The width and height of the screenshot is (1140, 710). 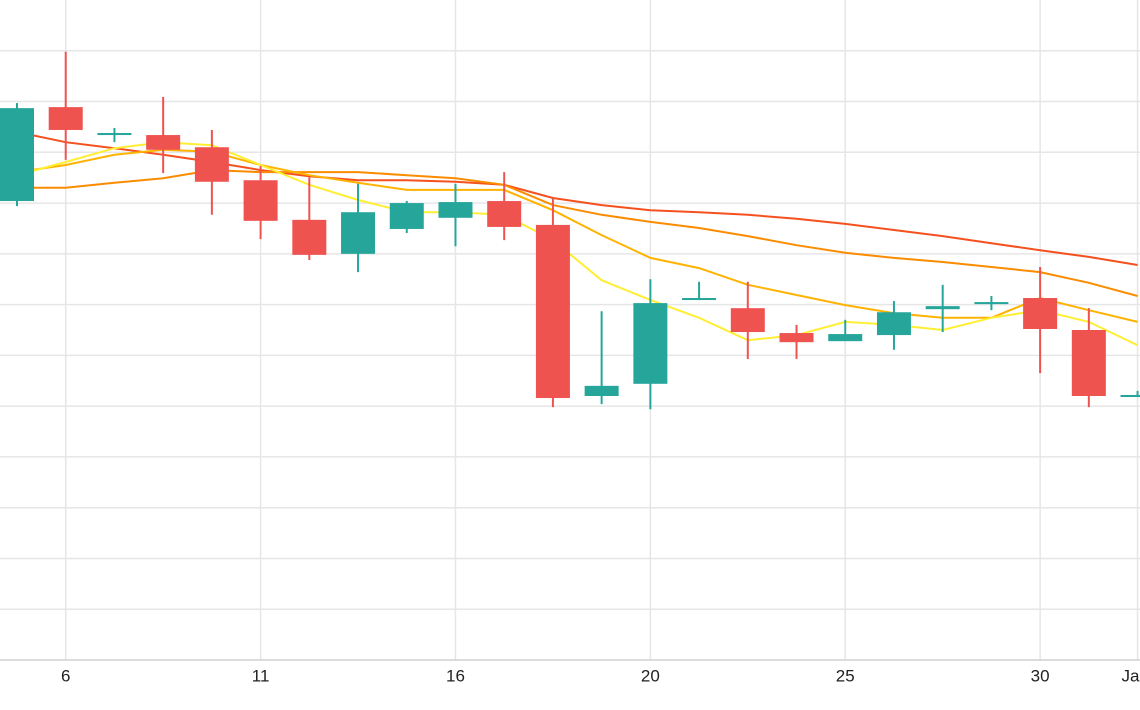 What do you see at coordinates (570, 672) in the screenshot?
I see `x-axis: 6 11 16 20 25 30 Ja` at bounding box center [570, 672].